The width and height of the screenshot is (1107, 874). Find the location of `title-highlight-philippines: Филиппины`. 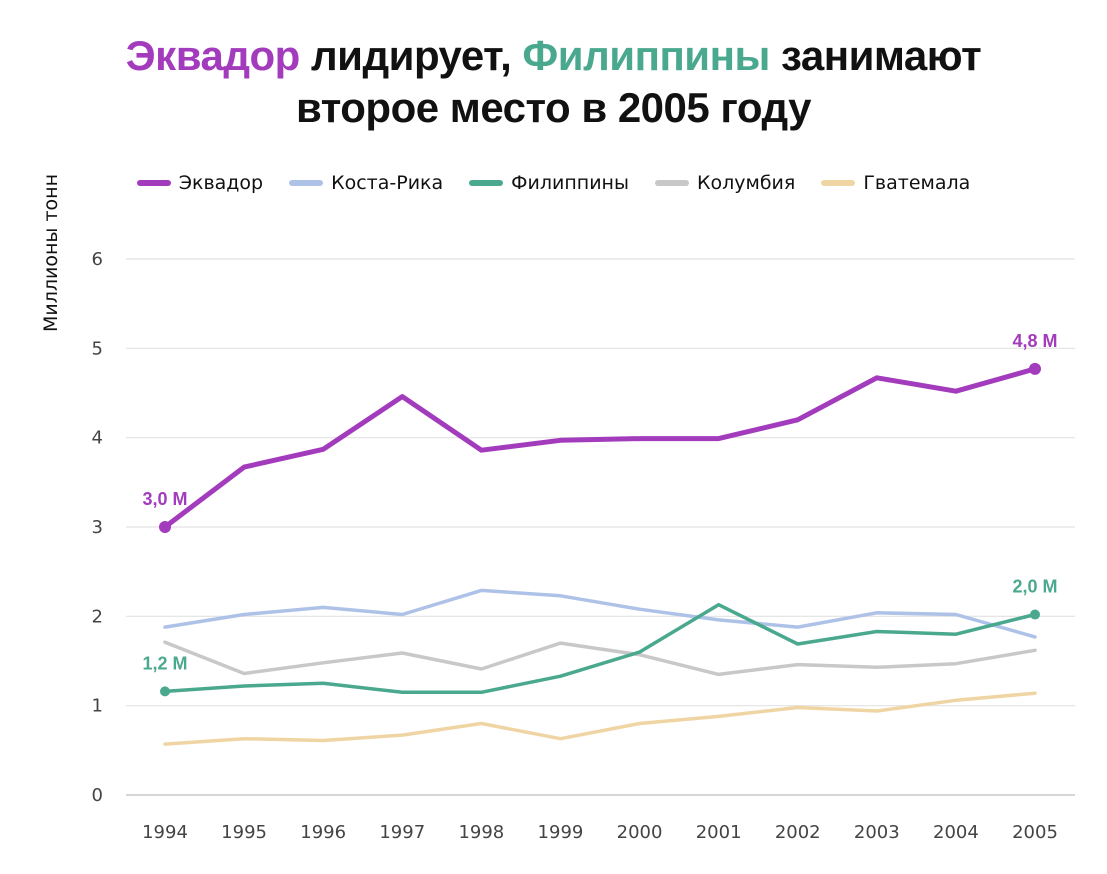

title-highlight-philippines: Филиппины is located at coordinates (646, 55).